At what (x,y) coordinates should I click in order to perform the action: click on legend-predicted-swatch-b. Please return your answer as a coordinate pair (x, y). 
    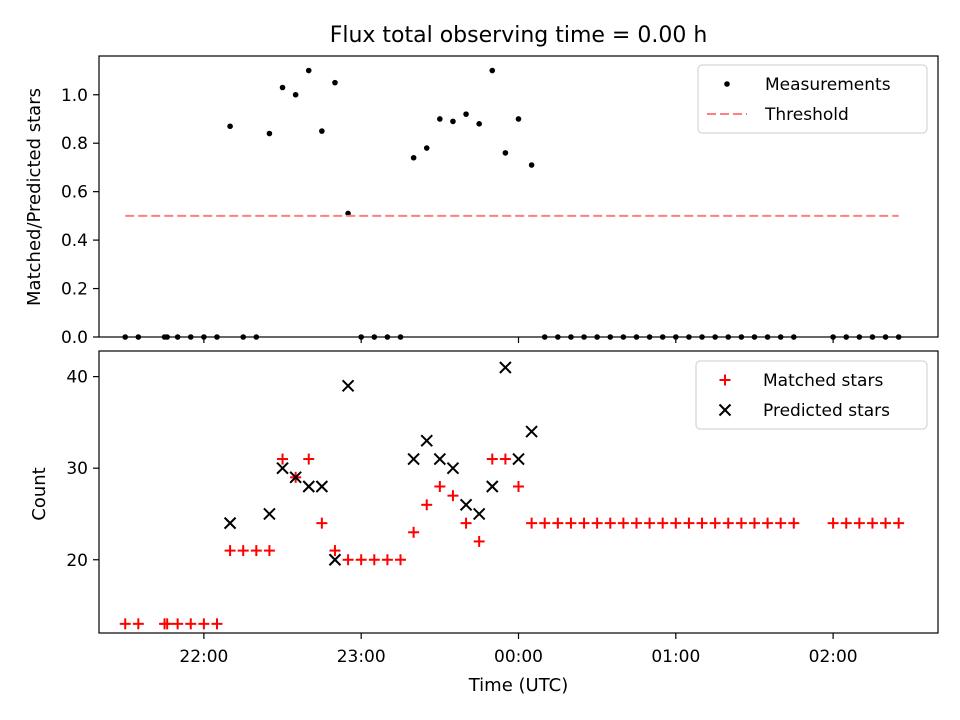
    Looking at the image, I should click on (725, 410).